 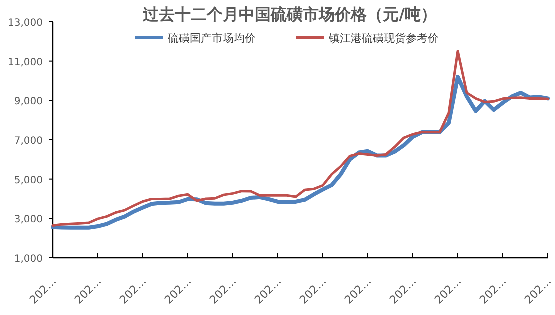 I want to click on y-tick-label: 7,000, so click(x=28, y=141).